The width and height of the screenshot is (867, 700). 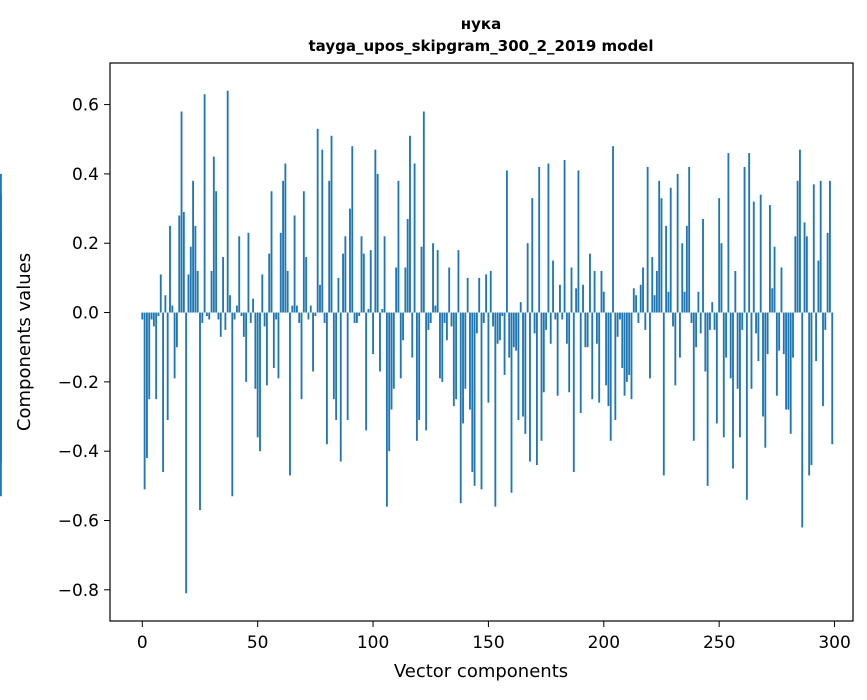 I want to click on y-tick-label: 0.0, so click(x=85, y=314).